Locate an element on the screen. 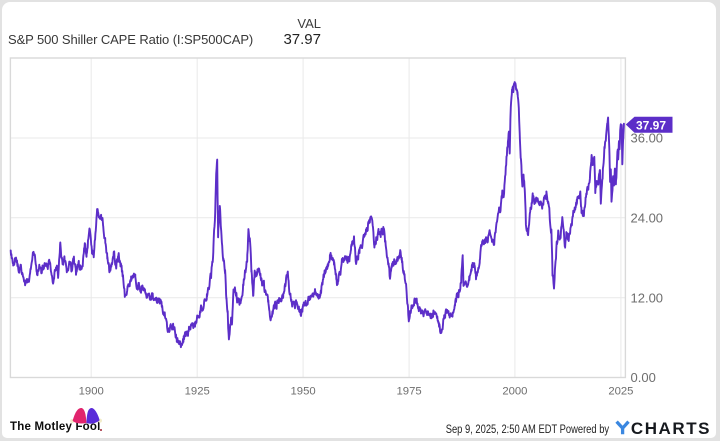 The image size is (720, 441). svg-text: 1925 is located at coordinates (197, 392).